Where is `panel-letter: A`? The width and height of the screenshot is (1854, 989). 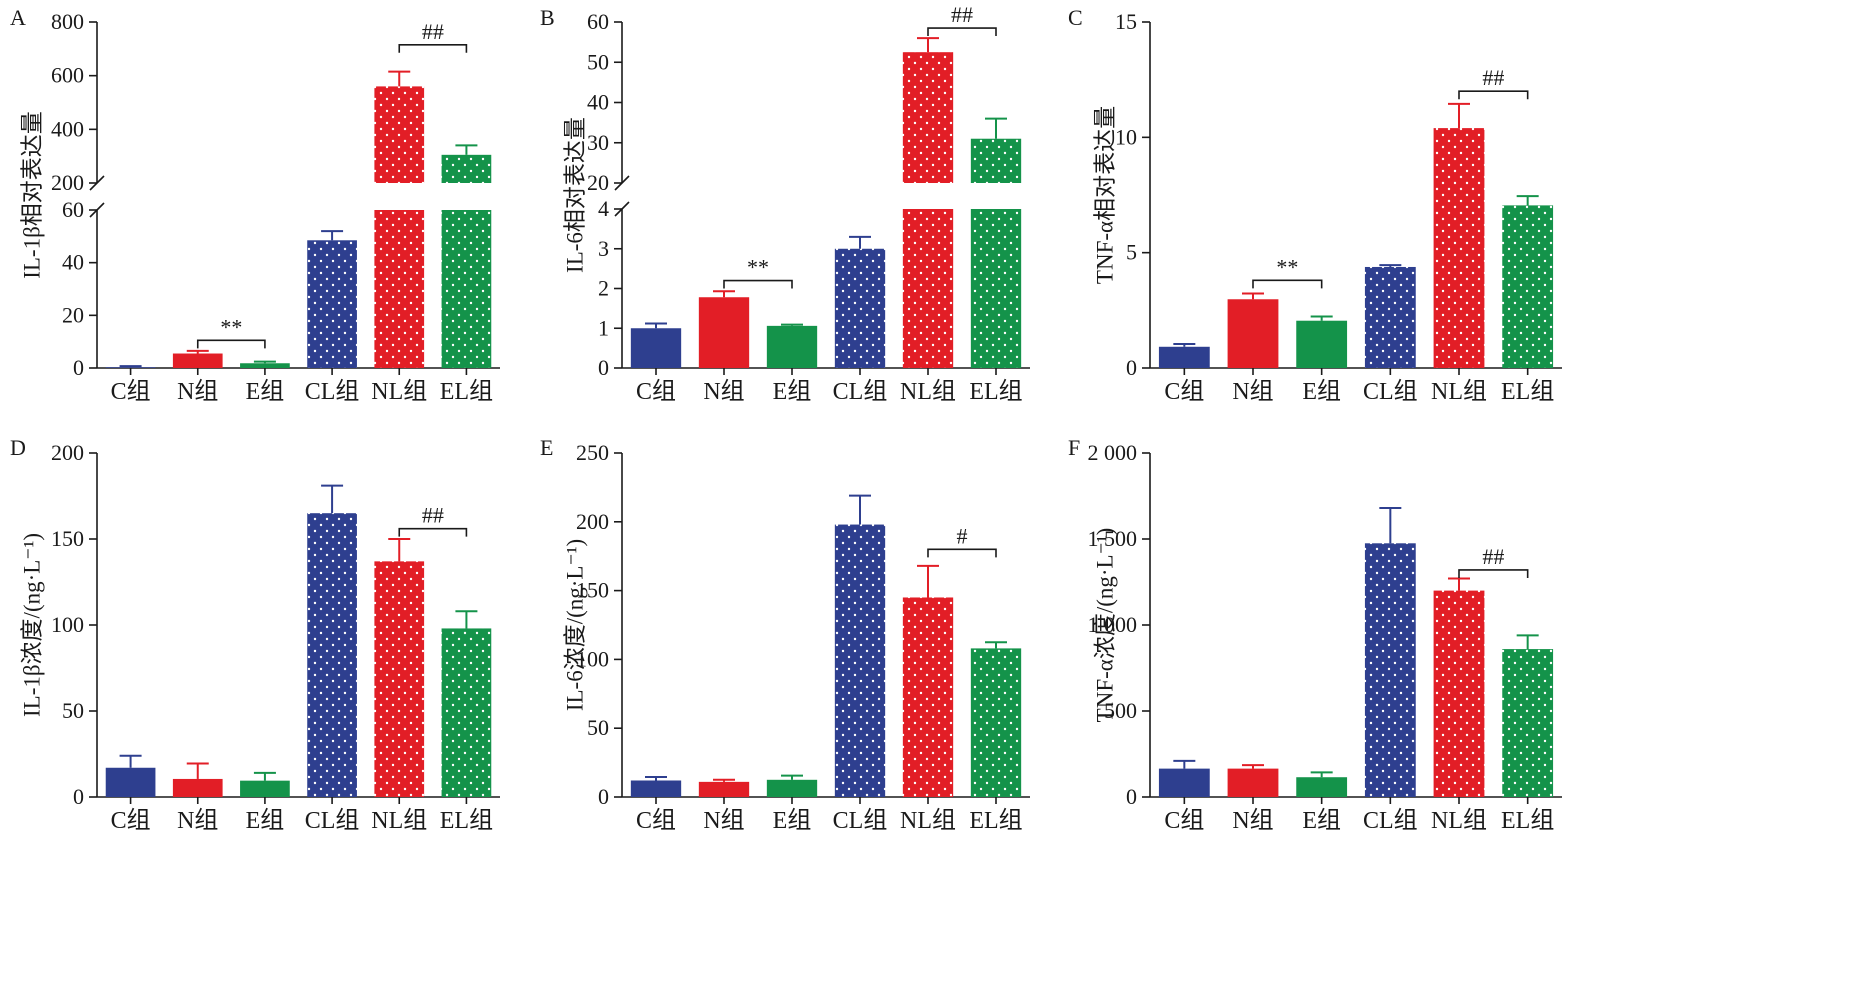
panel-letter: A is located at coordinates (18, 17).